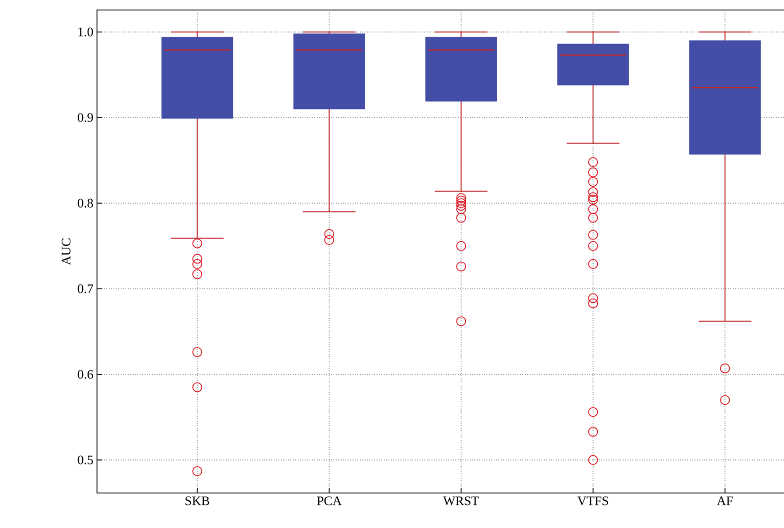 Image resolution: width=784 pixels, height=528 pixels. What do you see at coordinates (66, 252) in the screenshot?
I see `y-axis-title: AUC` at bounding box center [66, 252].